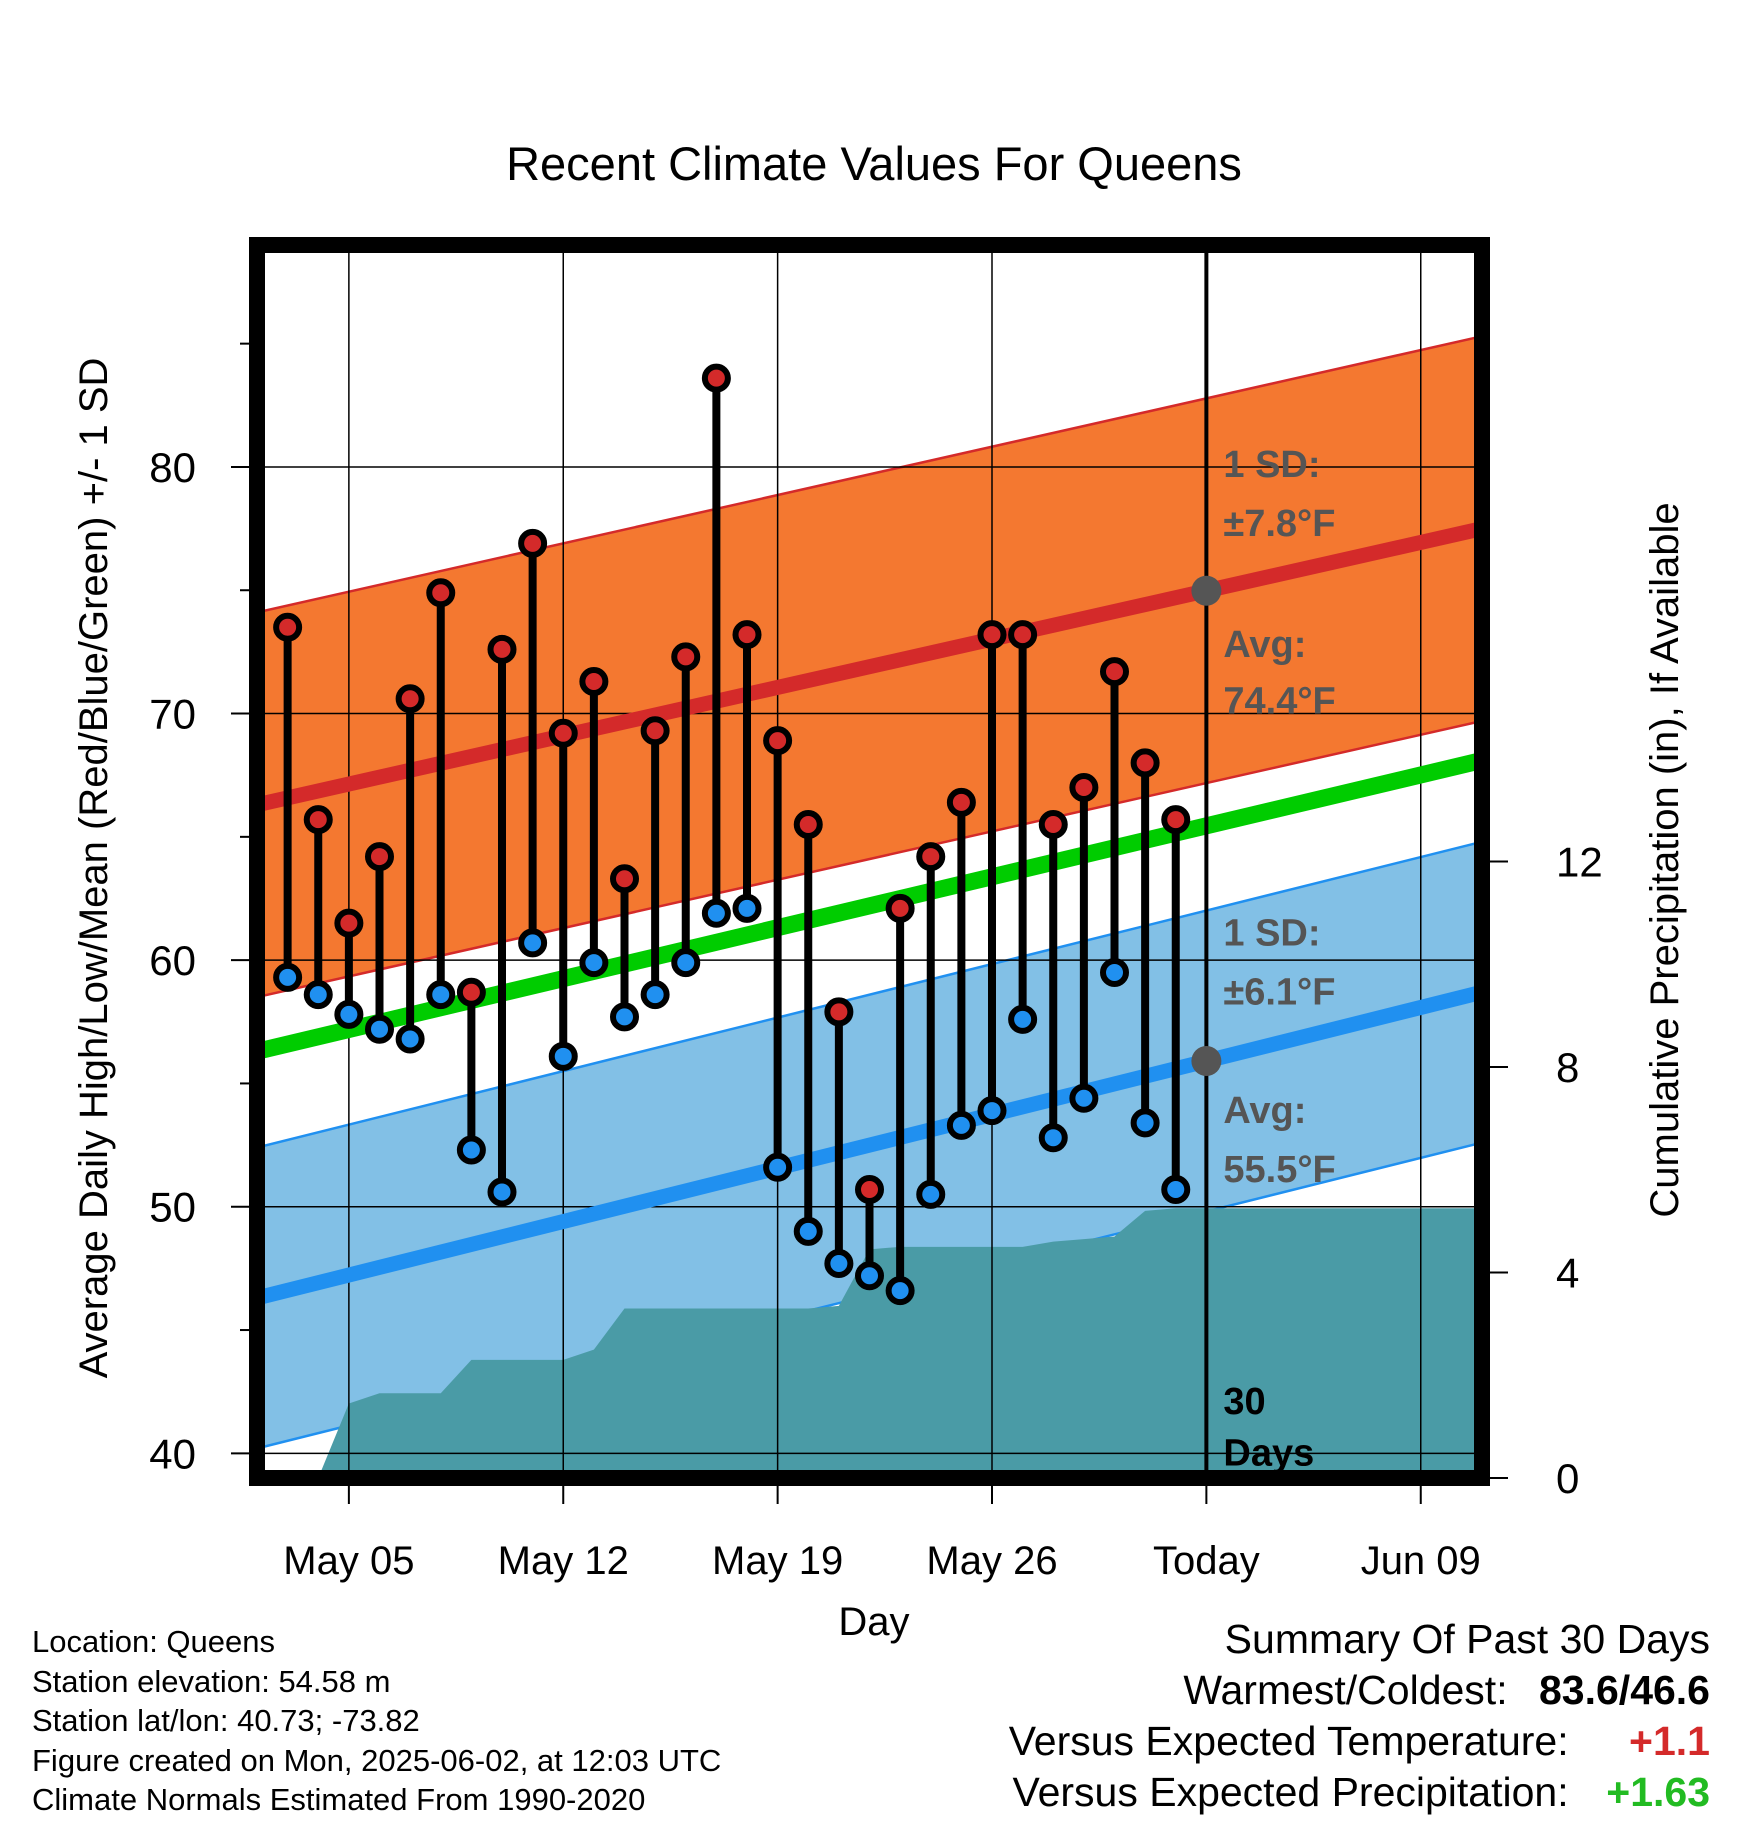 The image size is (1748, 1828). What do you see at coordinates (226, 1720) in the screenshot?
I see `latlon-text: Station lat/lon: 40.73; -73.82` at bounding box center [226, 1720].